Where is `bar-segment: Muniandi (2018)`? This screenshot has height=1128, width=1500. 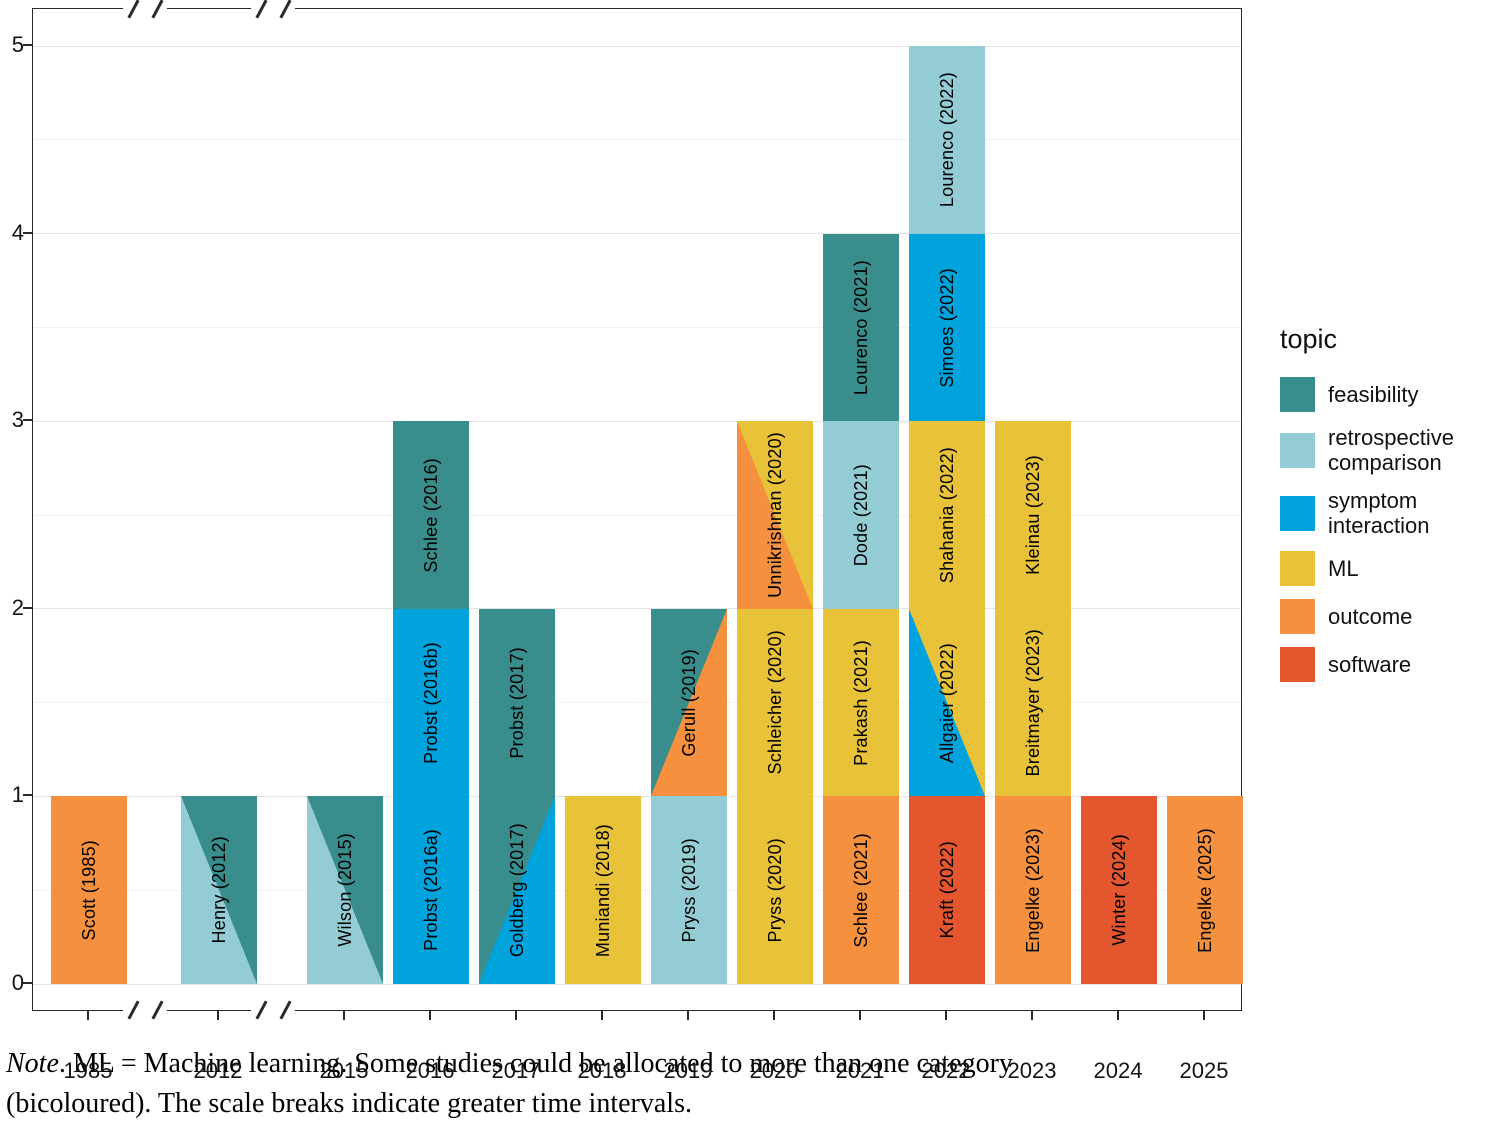 bar-segment: Muniandi (2018) is located at coordinates (603, 890).